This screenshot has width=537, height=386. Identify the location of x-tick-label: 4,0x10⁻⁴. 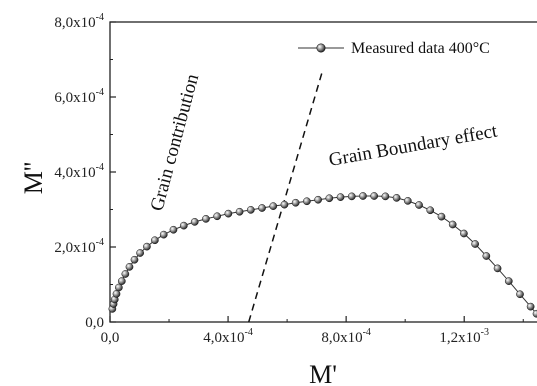
(228, 336).